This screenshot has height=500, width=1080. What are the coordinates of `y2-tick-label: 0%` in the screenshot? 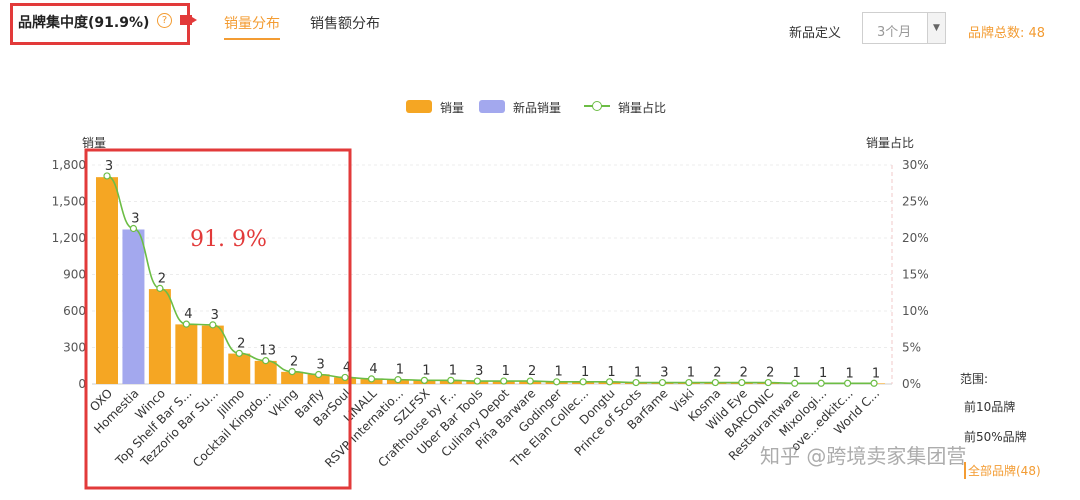 It's located at (911, 384).